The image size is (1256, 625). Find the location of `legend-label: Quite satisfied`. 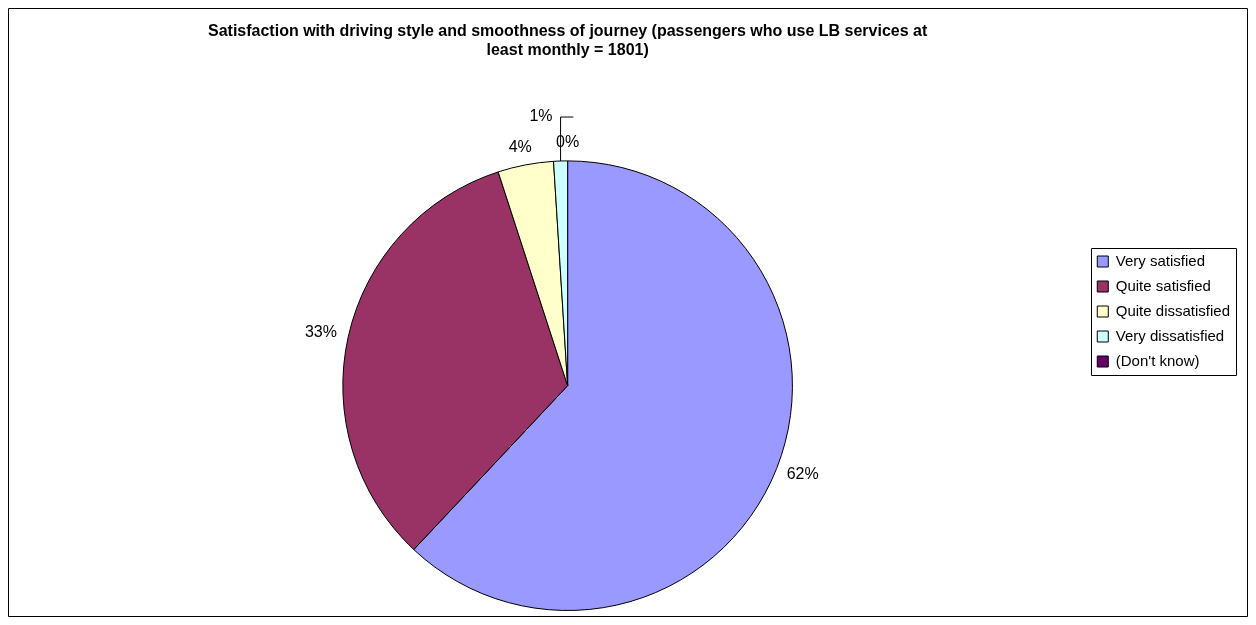

legend-label: Quite satisfied is located at coordinates (1163, 285).